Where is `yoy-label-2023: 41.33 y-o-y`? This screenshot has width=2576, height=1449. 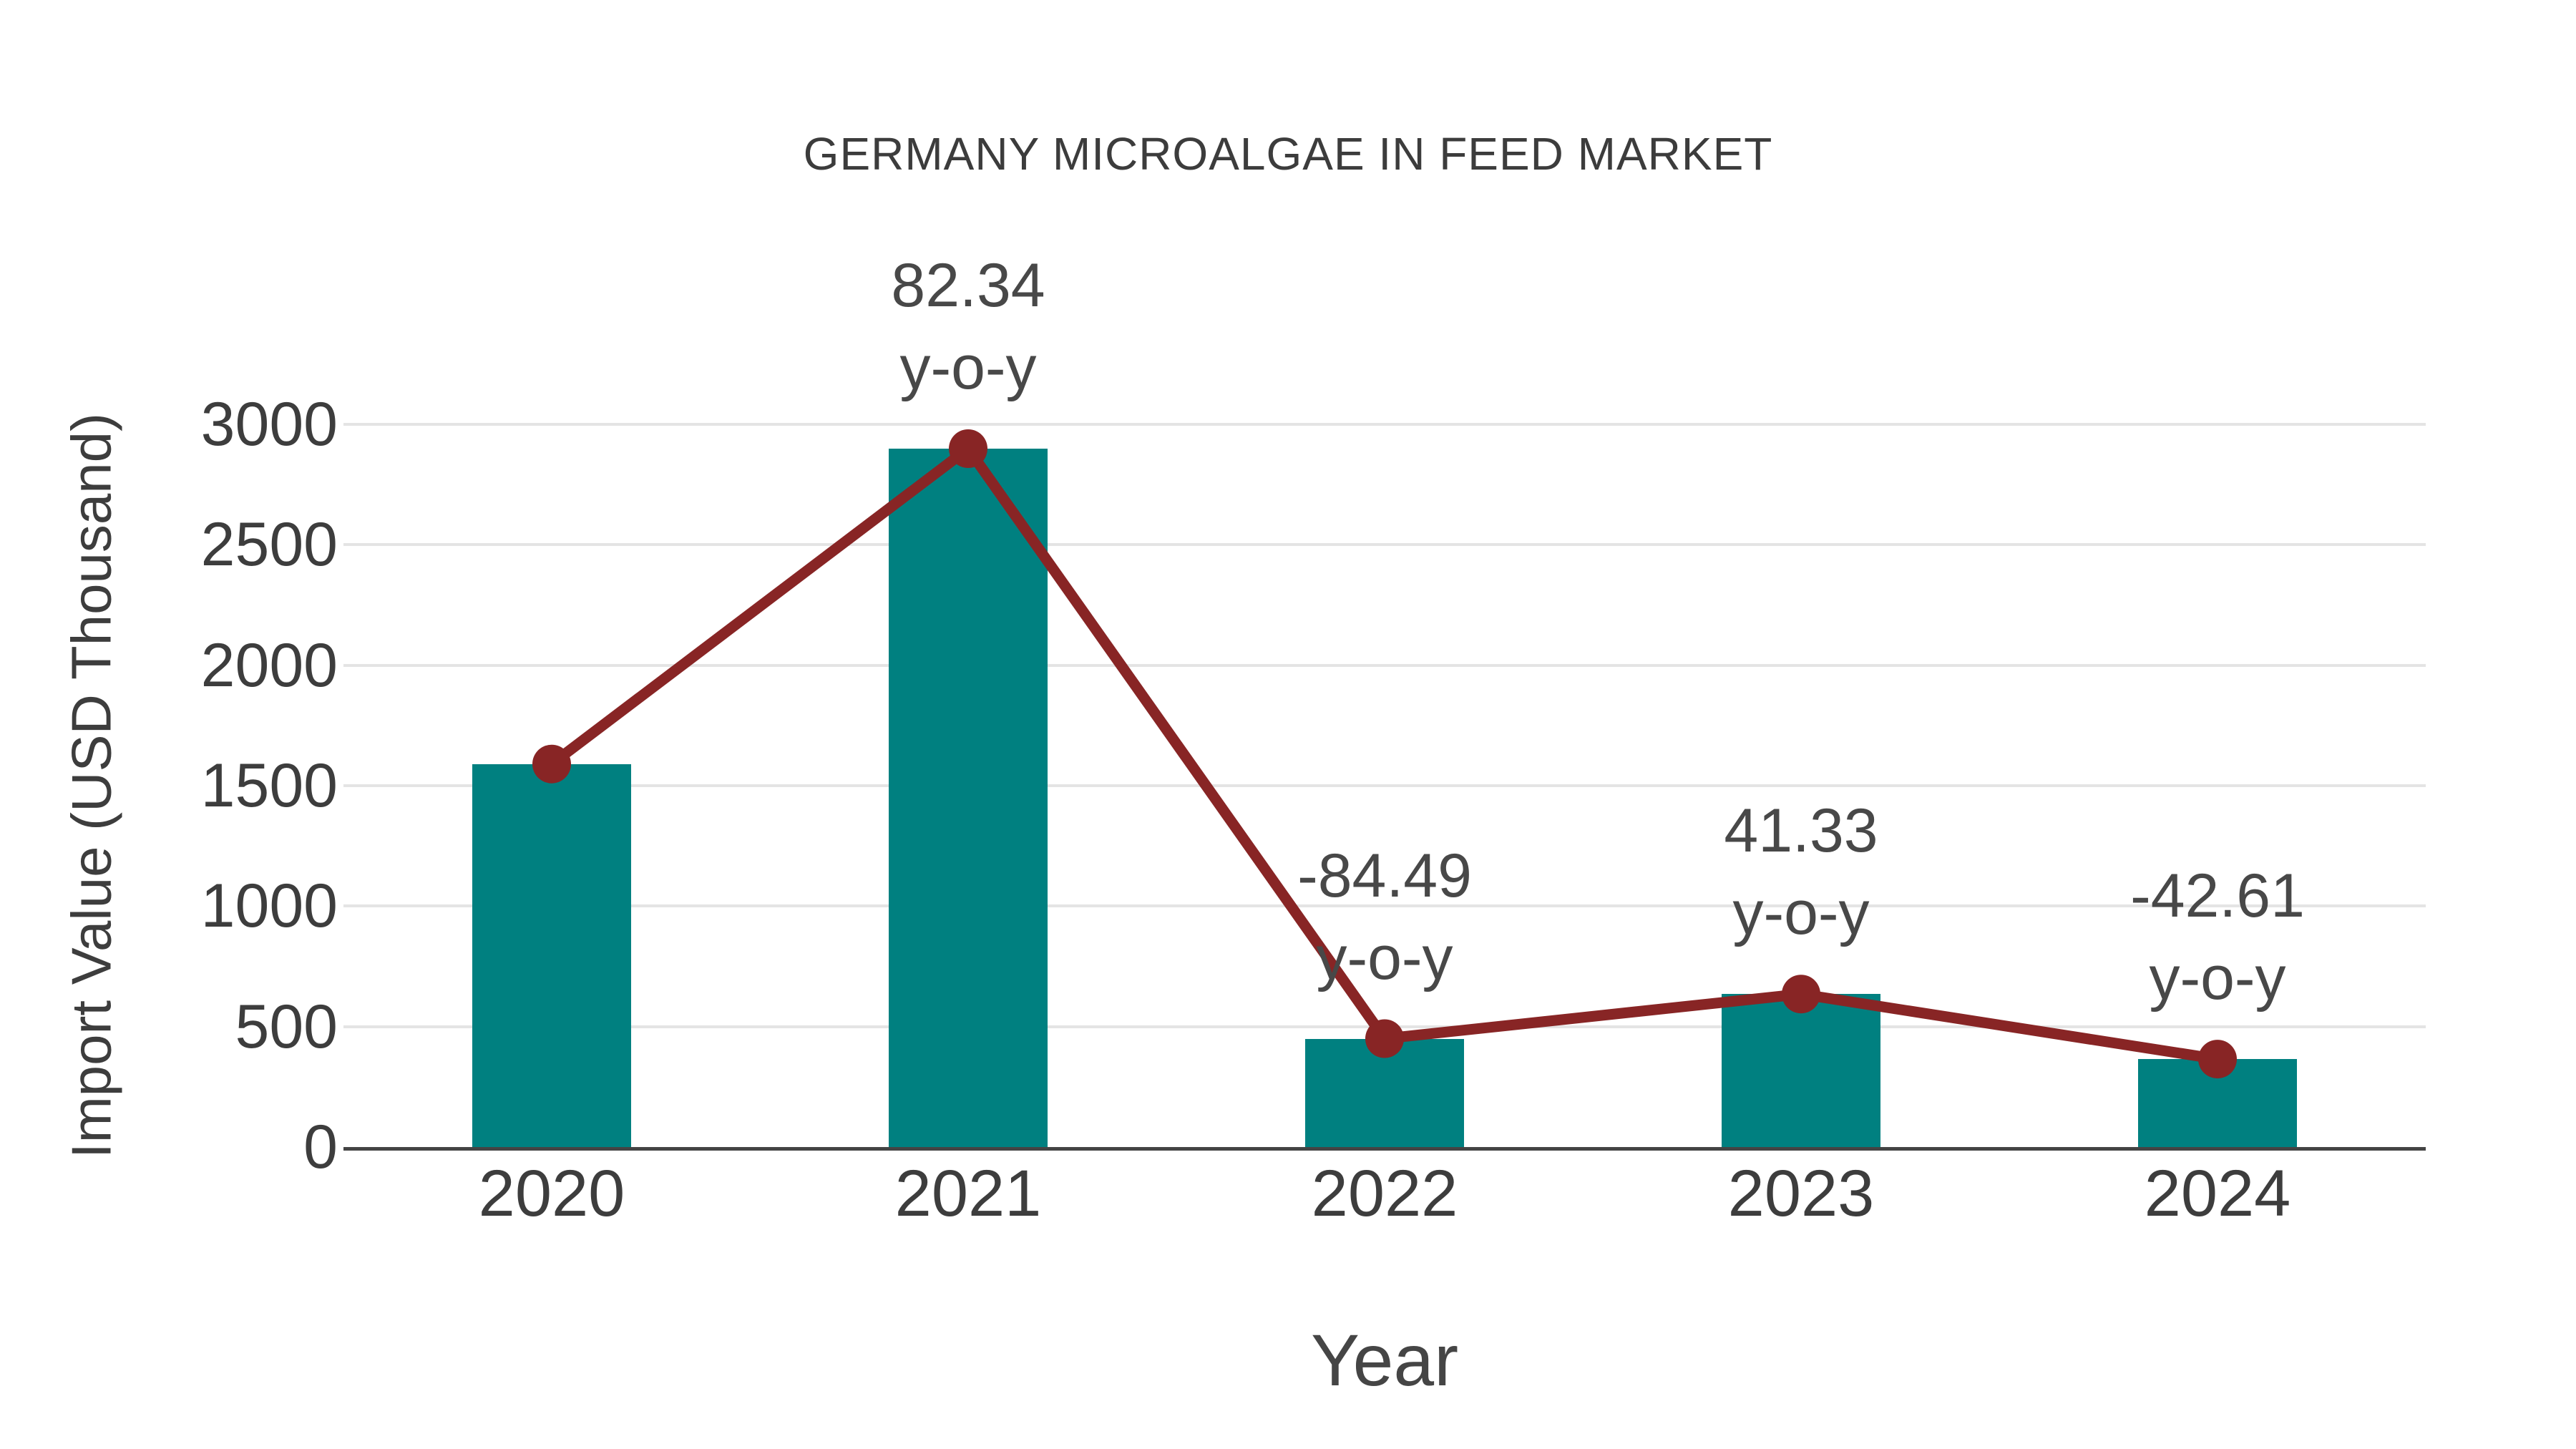 yoy-label-2023: 41.33 y-o-y is located at coordinates (1801, 871).